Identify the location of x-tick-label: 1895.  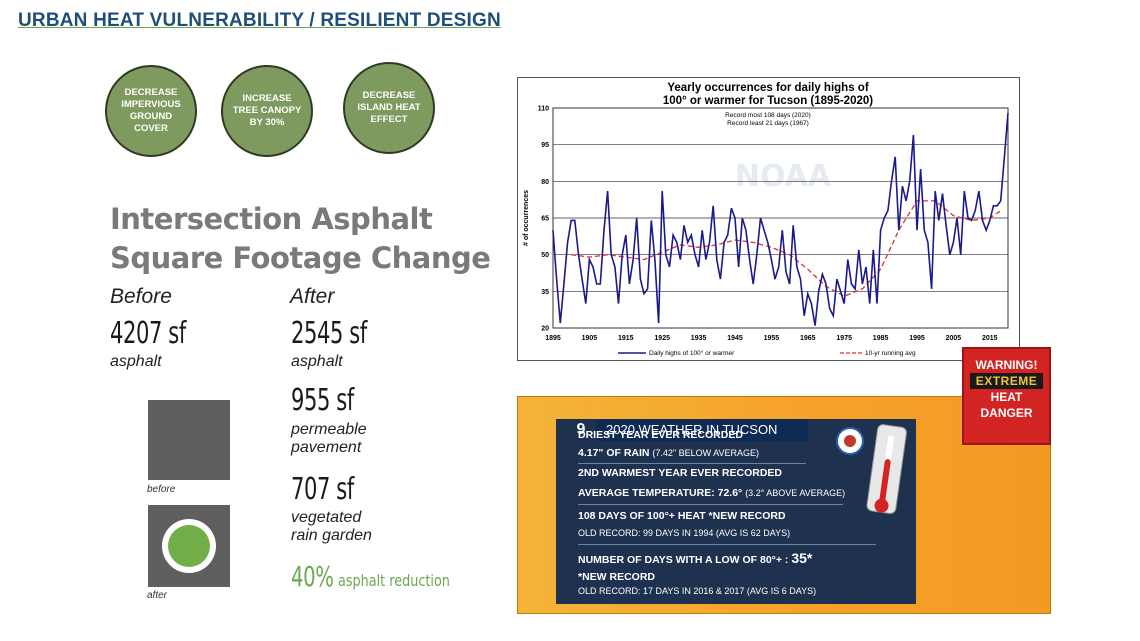
(553, 338).